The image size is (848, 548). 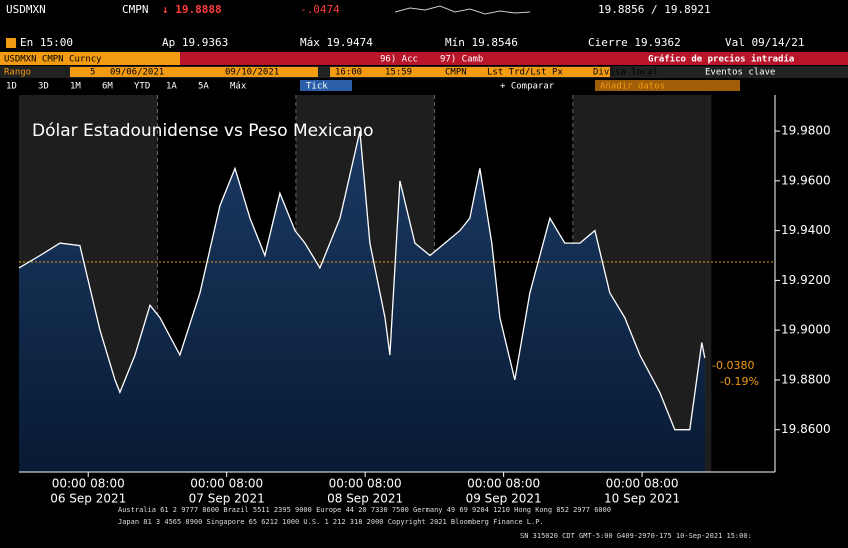 What do you see at coordinates (806, 379) in the screenshot?
I see `y-tick-label: 19.8800` at bounding box center [806, 379].